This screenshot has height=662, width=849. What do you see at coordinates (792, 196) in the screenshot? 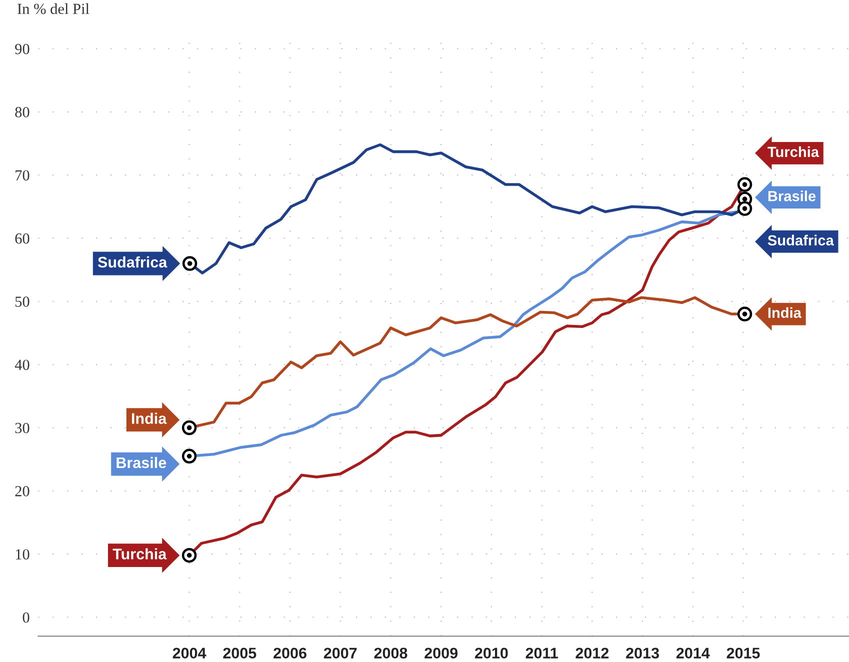
I see `series-label: Brasile` at bounding box center [792, 196].